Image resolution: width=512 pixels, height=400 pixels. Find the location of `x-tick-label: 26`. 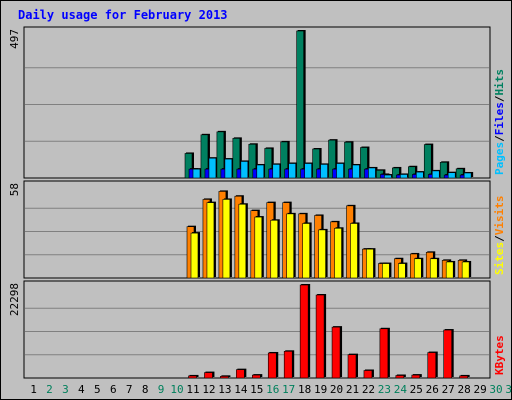

x-tick-label: 26 is located at coordinates (432, 389).